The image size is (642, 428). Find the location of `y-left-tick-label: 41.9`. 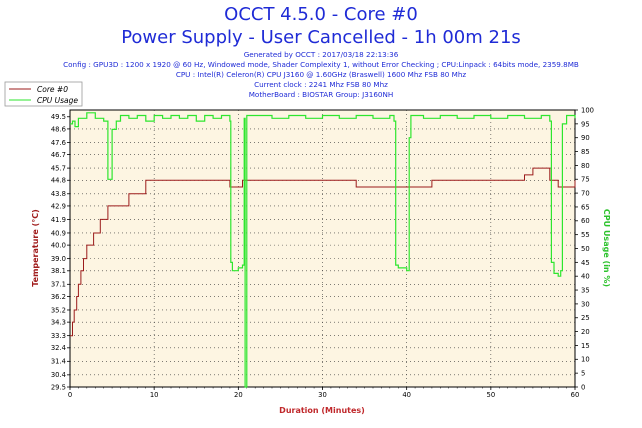

y-left-tick-label: 41.9 is located at coordinates (58, 220).